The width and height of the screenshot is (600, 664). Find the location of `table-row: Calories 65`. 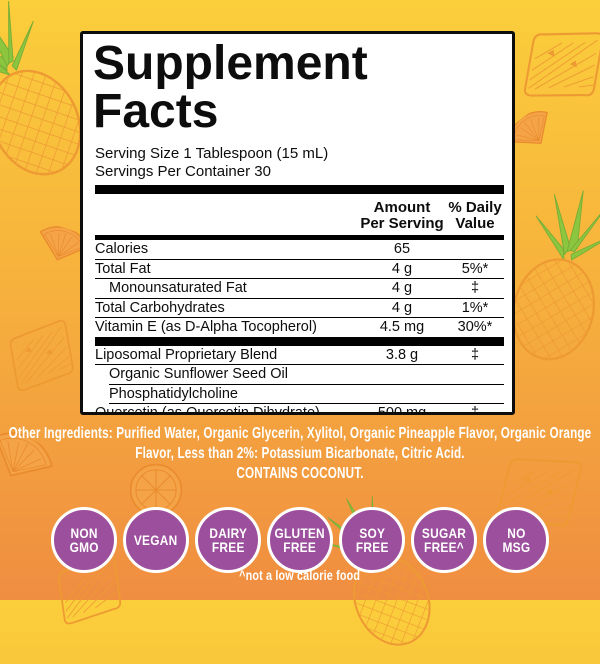

table-row: Calories 65 is located at coordinates (299, 250).